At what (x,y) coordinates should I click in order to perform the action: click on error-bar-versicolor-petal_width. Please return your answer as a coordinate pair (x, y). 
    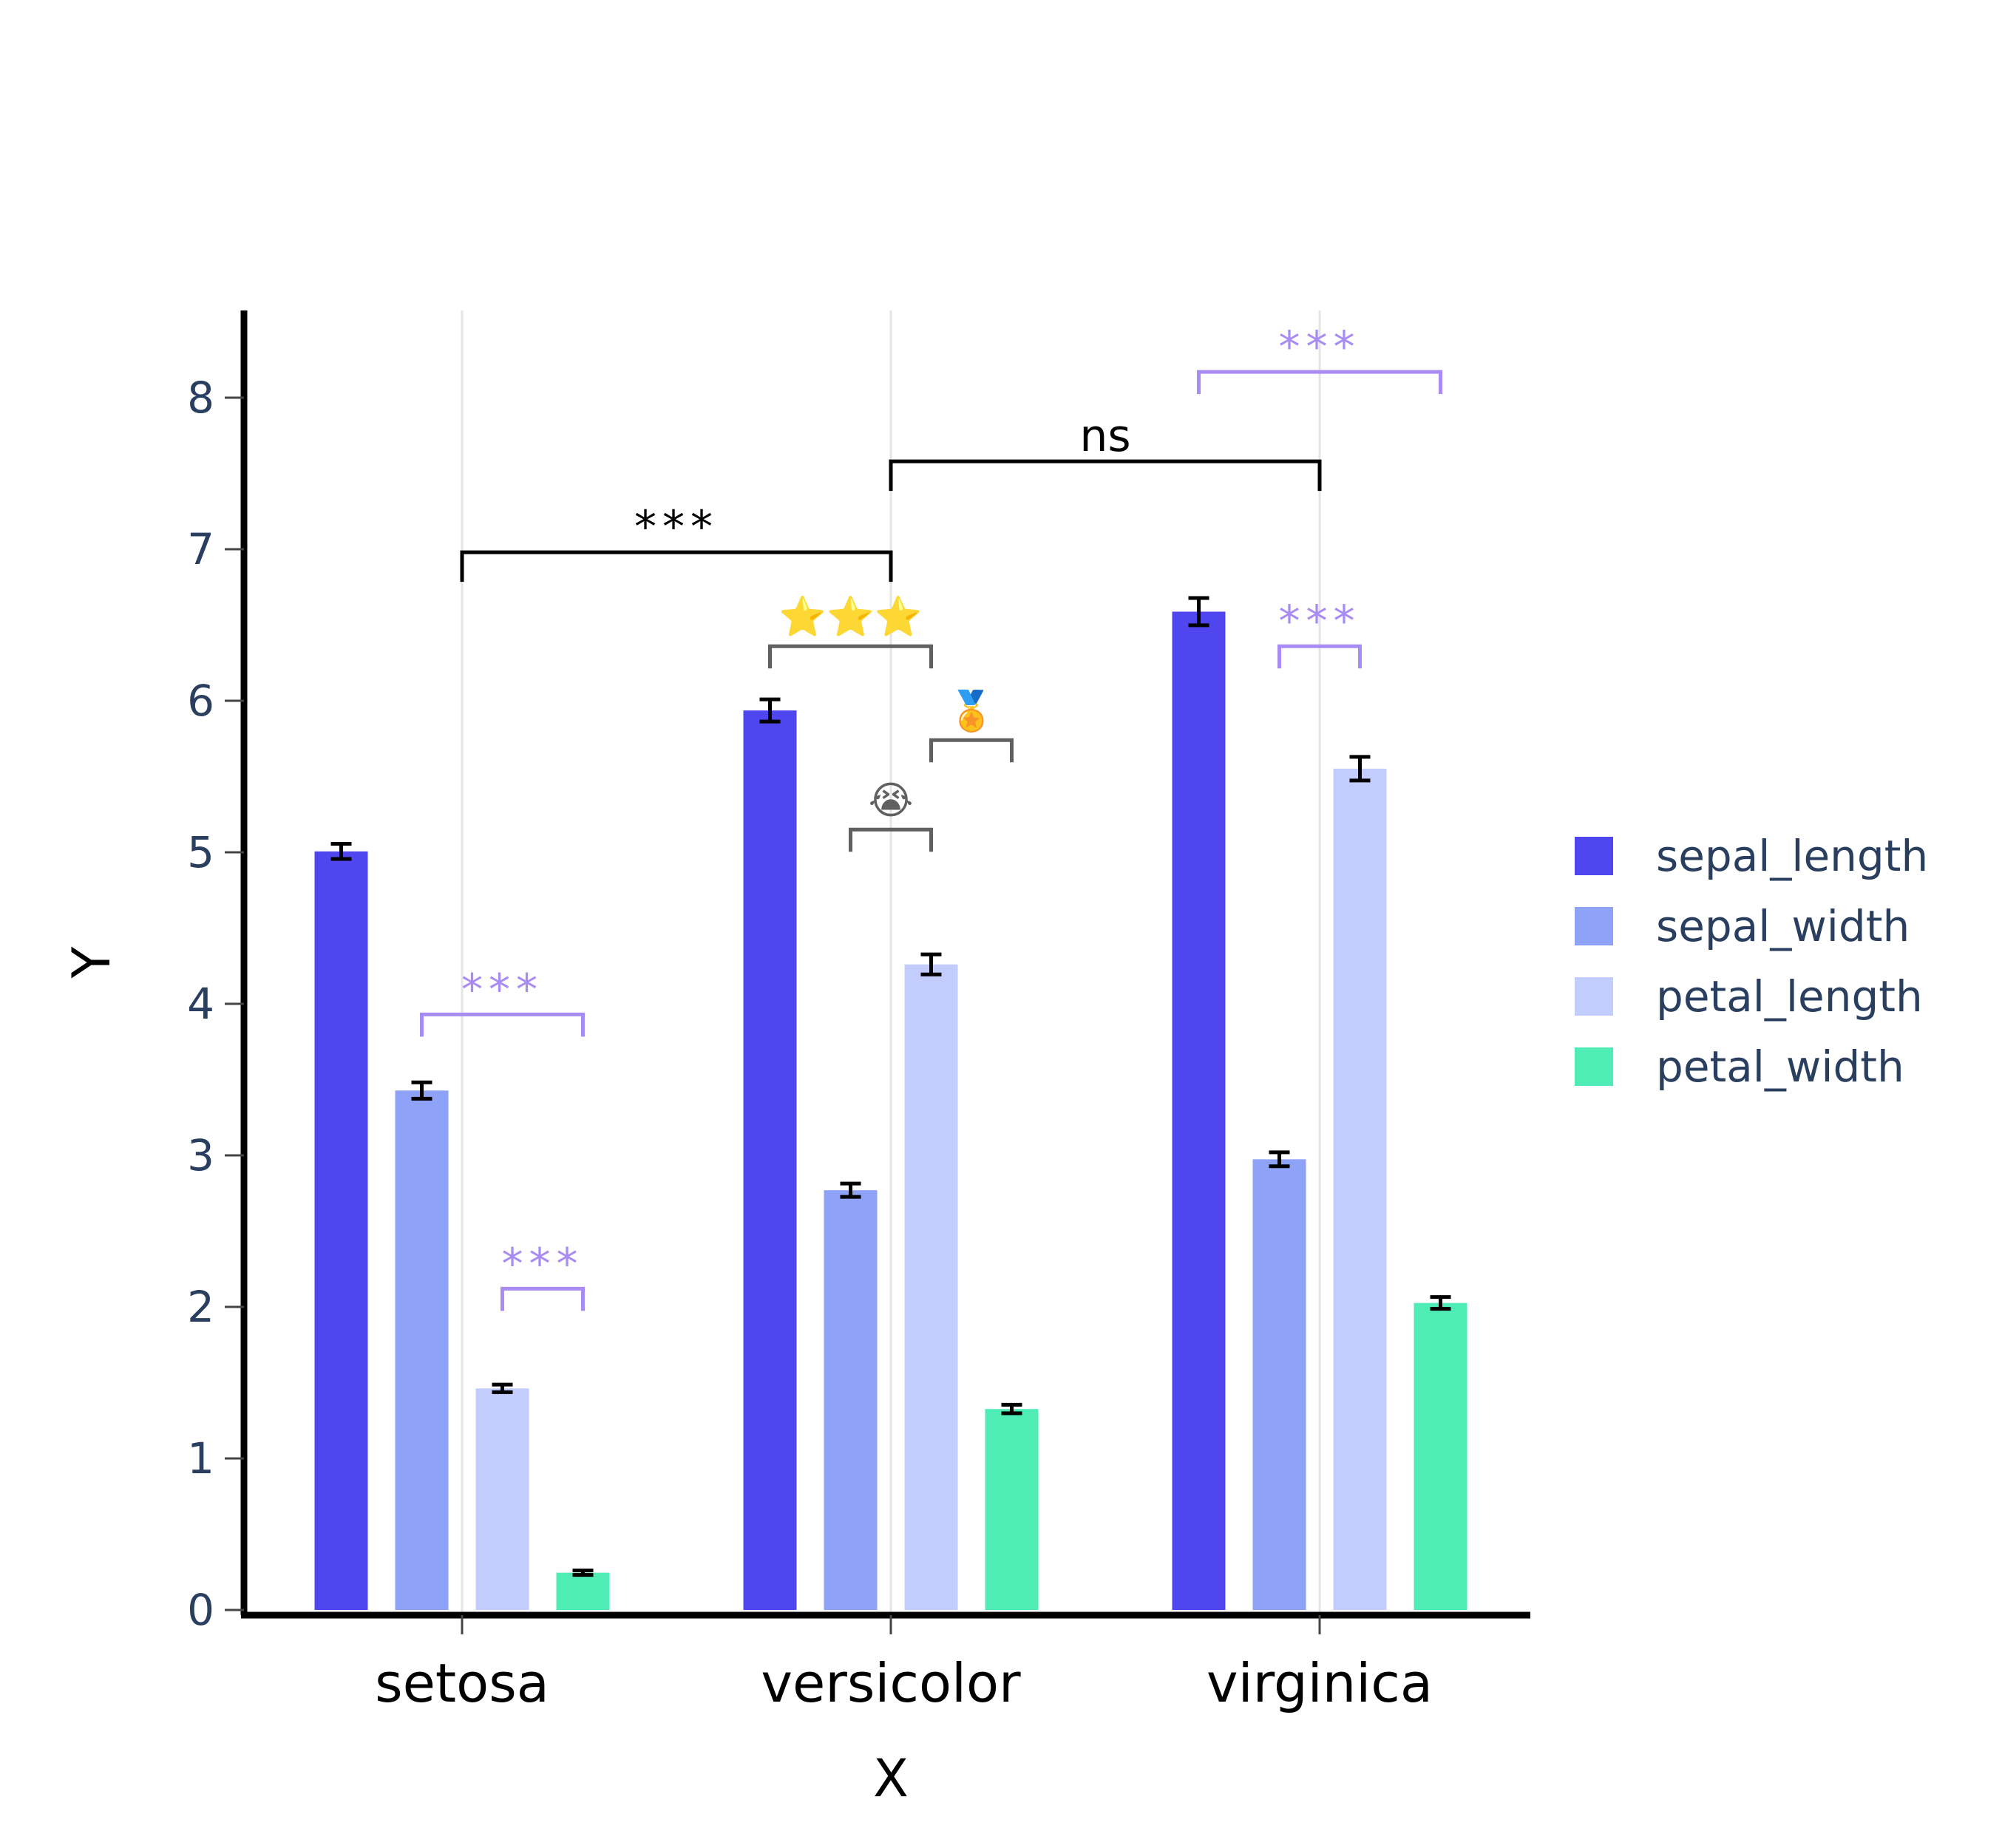
    Looking at the image, I should click on (1011, 1409).